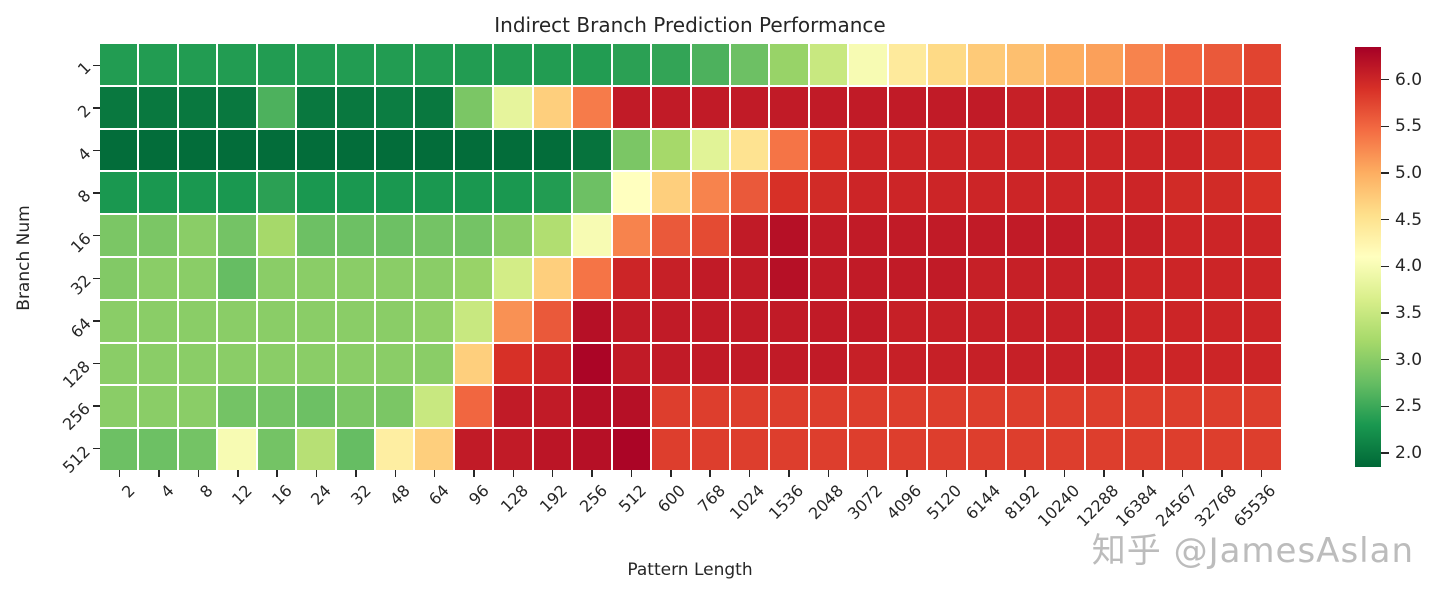  What do you see at coordinates (554, 499) in the screenshot?
I see `x-tick-label: 192` at bounding box center [554, 499].